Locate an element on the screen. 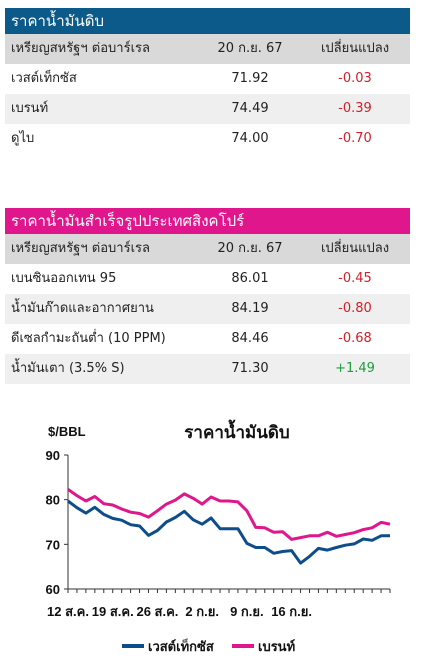 The height and width of the screenshot is (661, 421). x-tick-label: 16 ก.ย. is located at coordinates (291, 611).